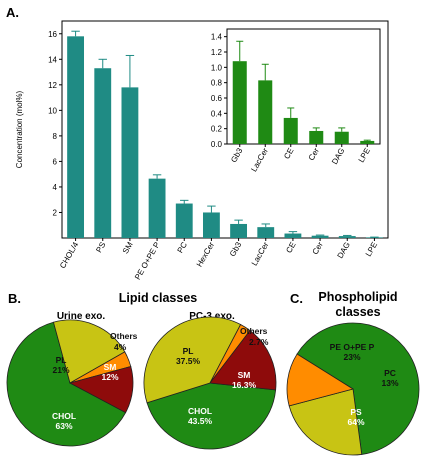 This screenshot has height=458, width=428. What do you see at coordinates (52, 85) in the screenshot?
I see `y-tick-label: 12` at bounding box center [52, 85].